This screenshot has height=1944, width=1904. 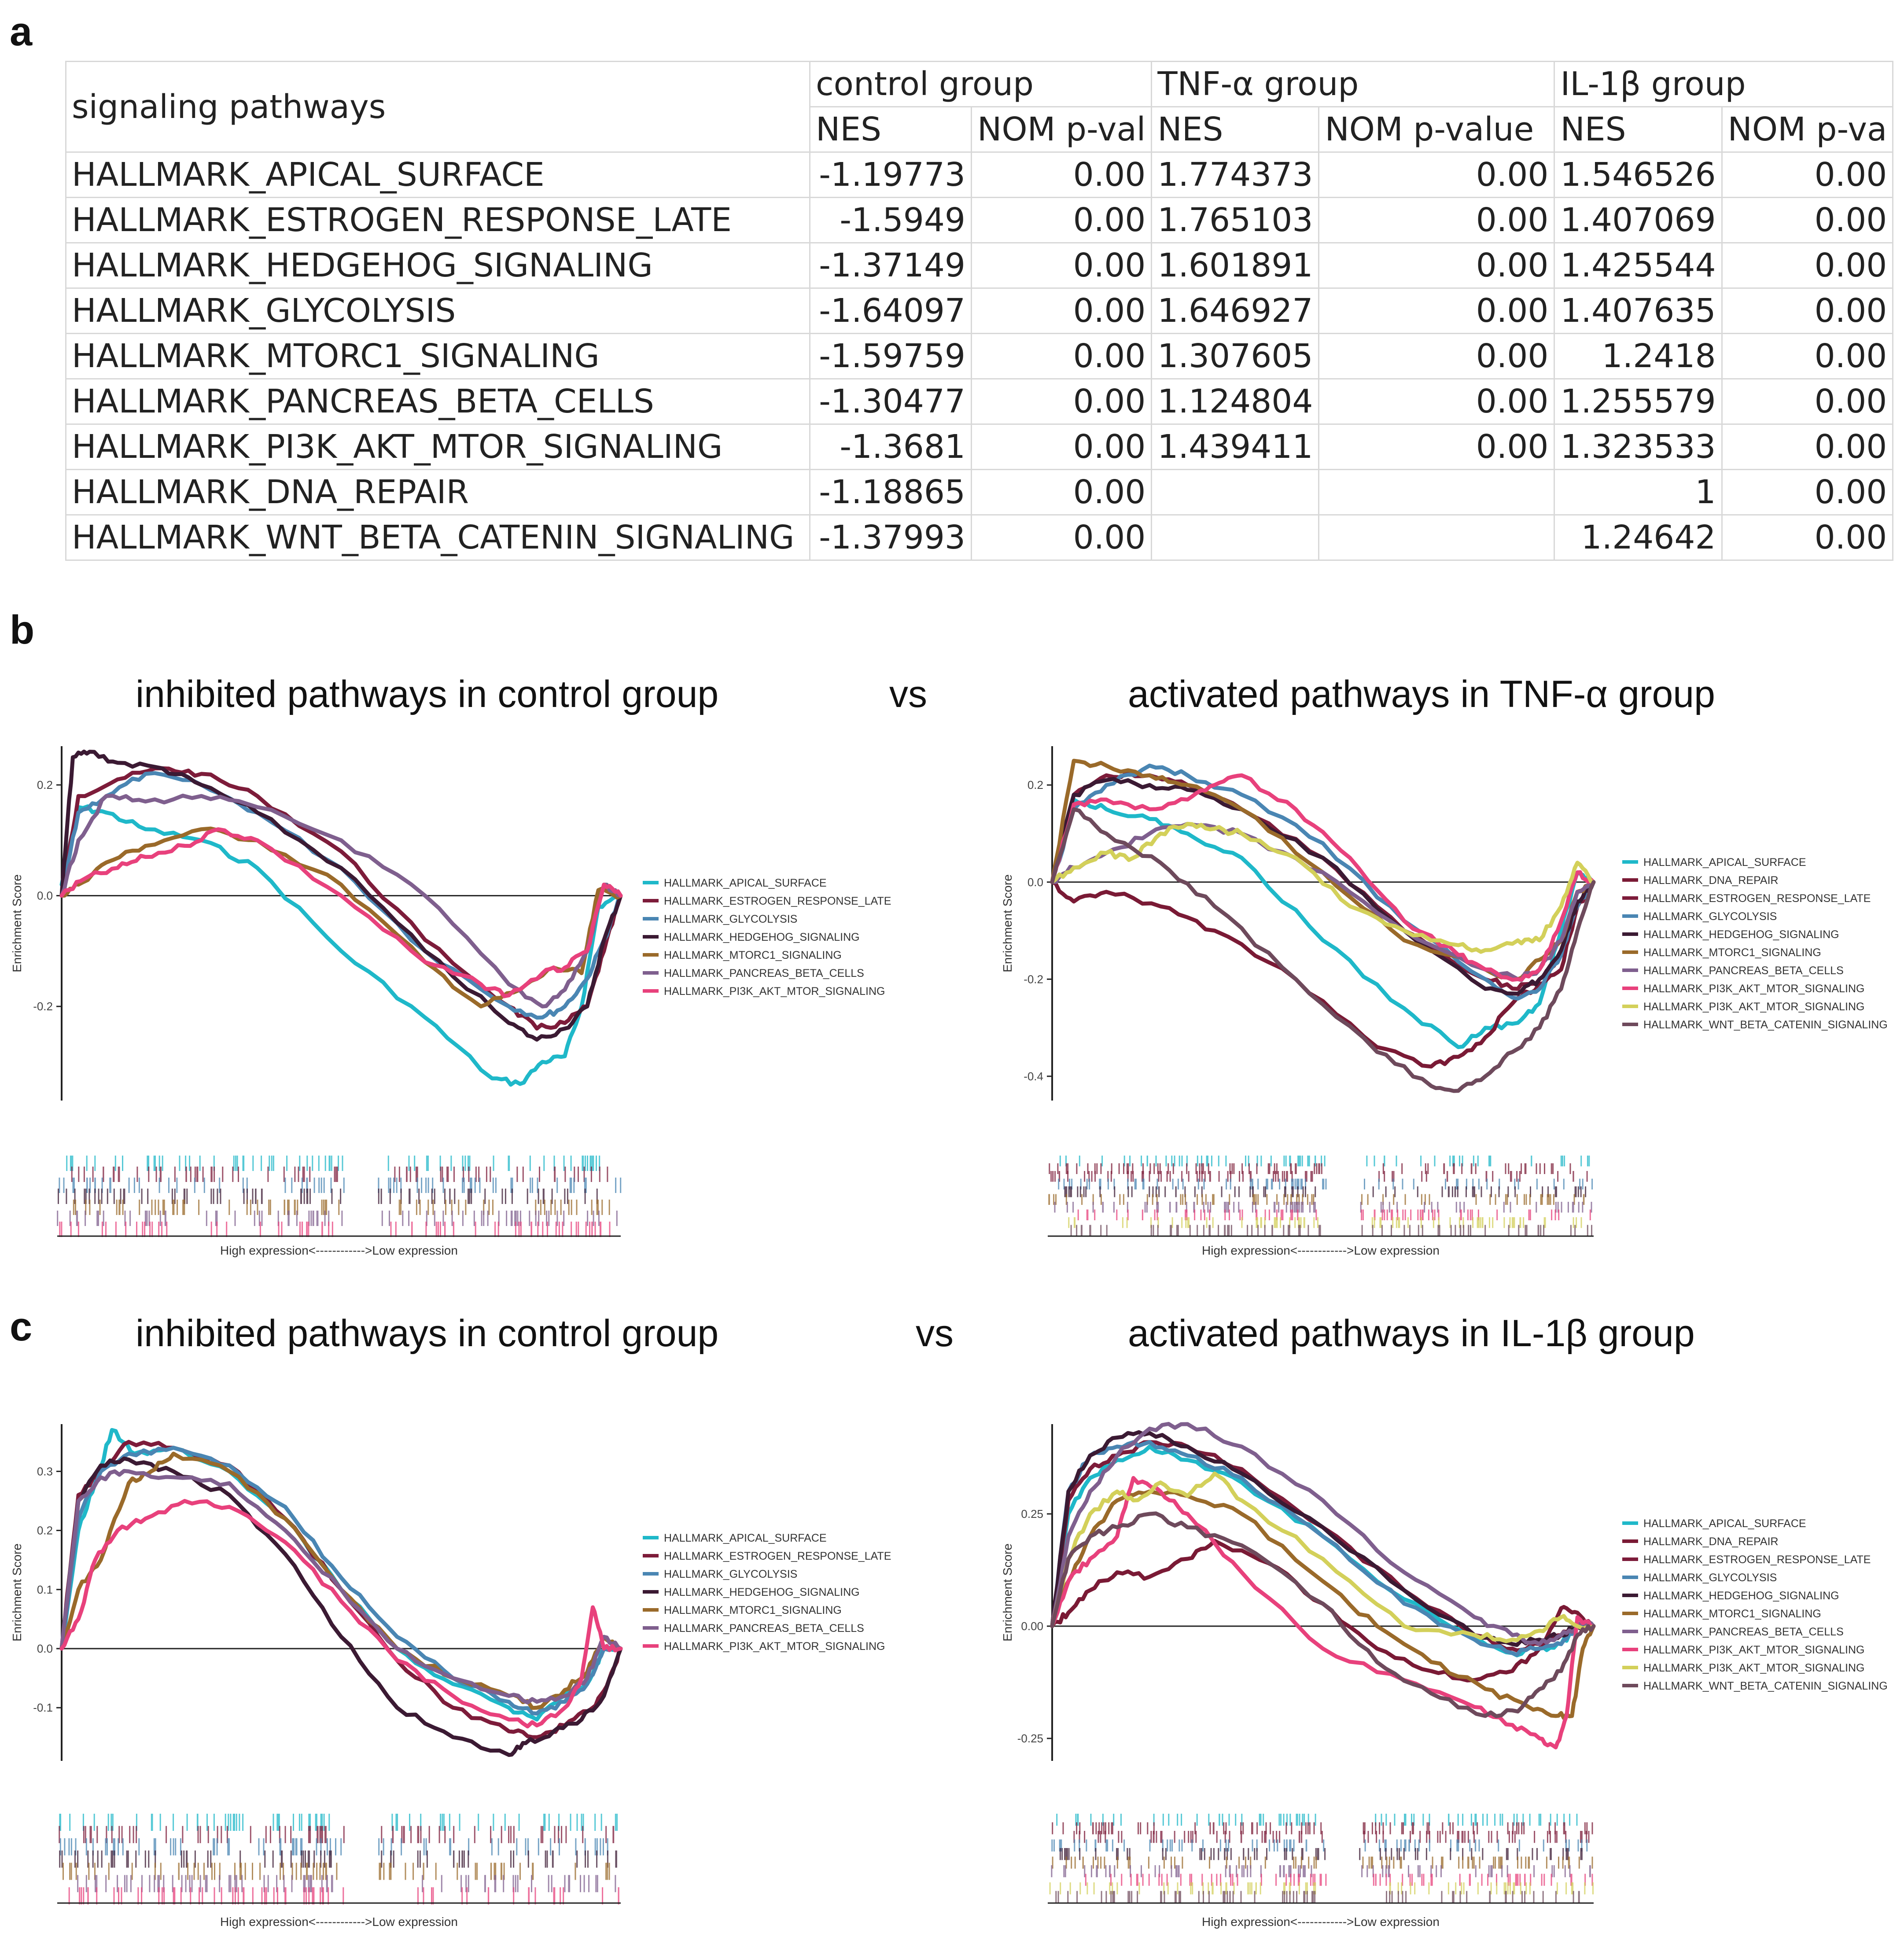 I want to click on nes-cell: 1.425544, so click(x=1638, y=265).